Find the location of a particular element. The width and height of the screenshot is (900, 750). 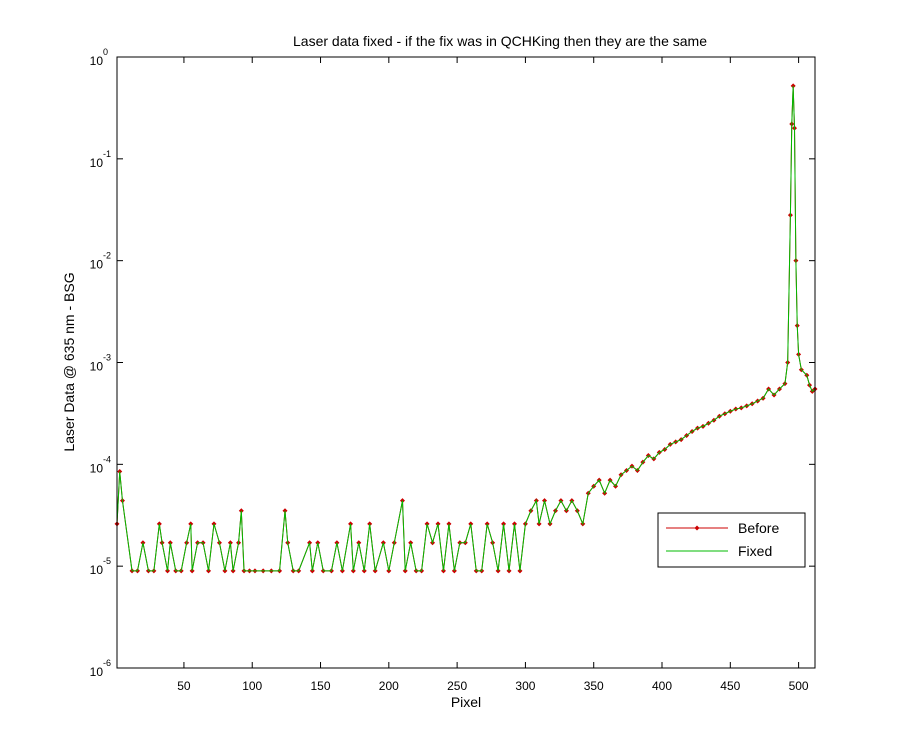

x-axis-label: Pixel is located at coordinates (466, 702).